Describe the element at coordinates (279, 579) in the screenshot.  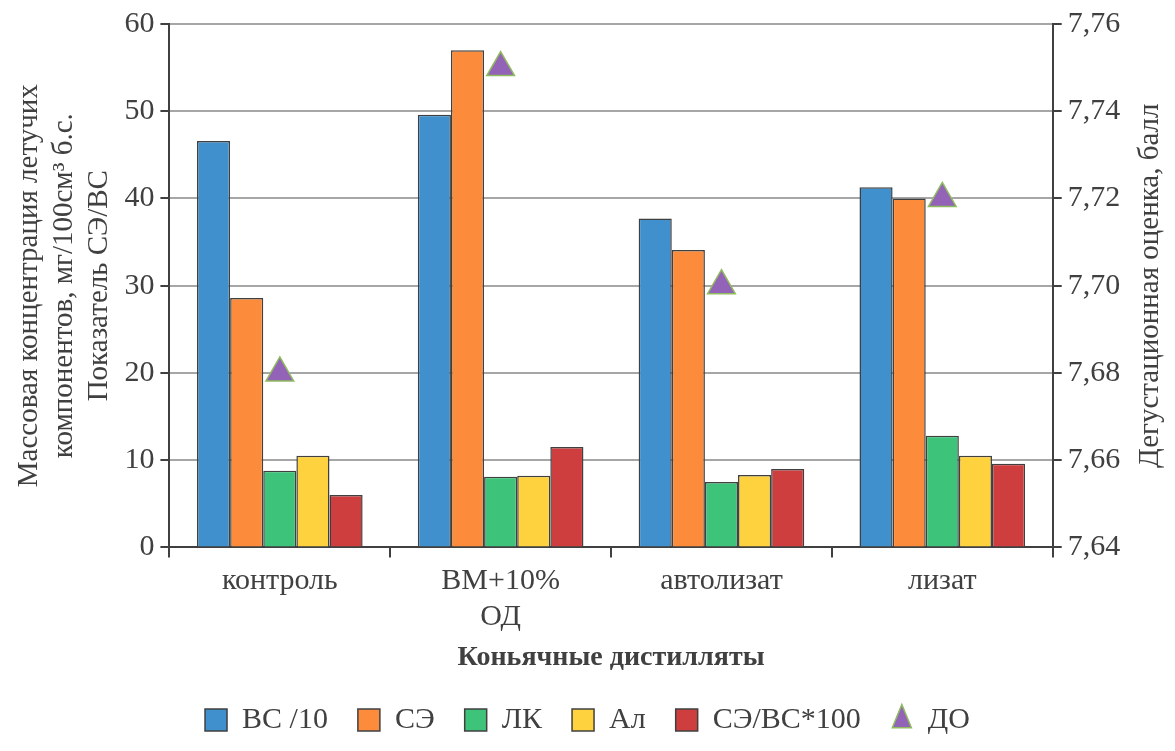
I see `x-tick-label: контроль` at that location.